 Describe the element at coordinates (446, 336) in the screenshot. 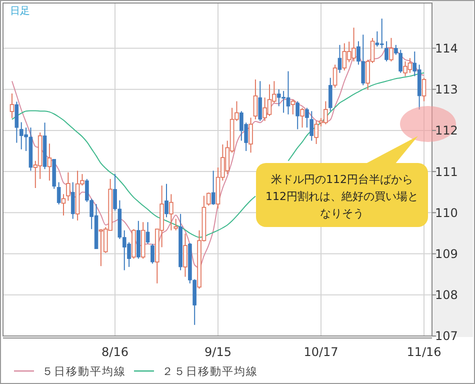

I see `y-tick-label: 107` at that location.